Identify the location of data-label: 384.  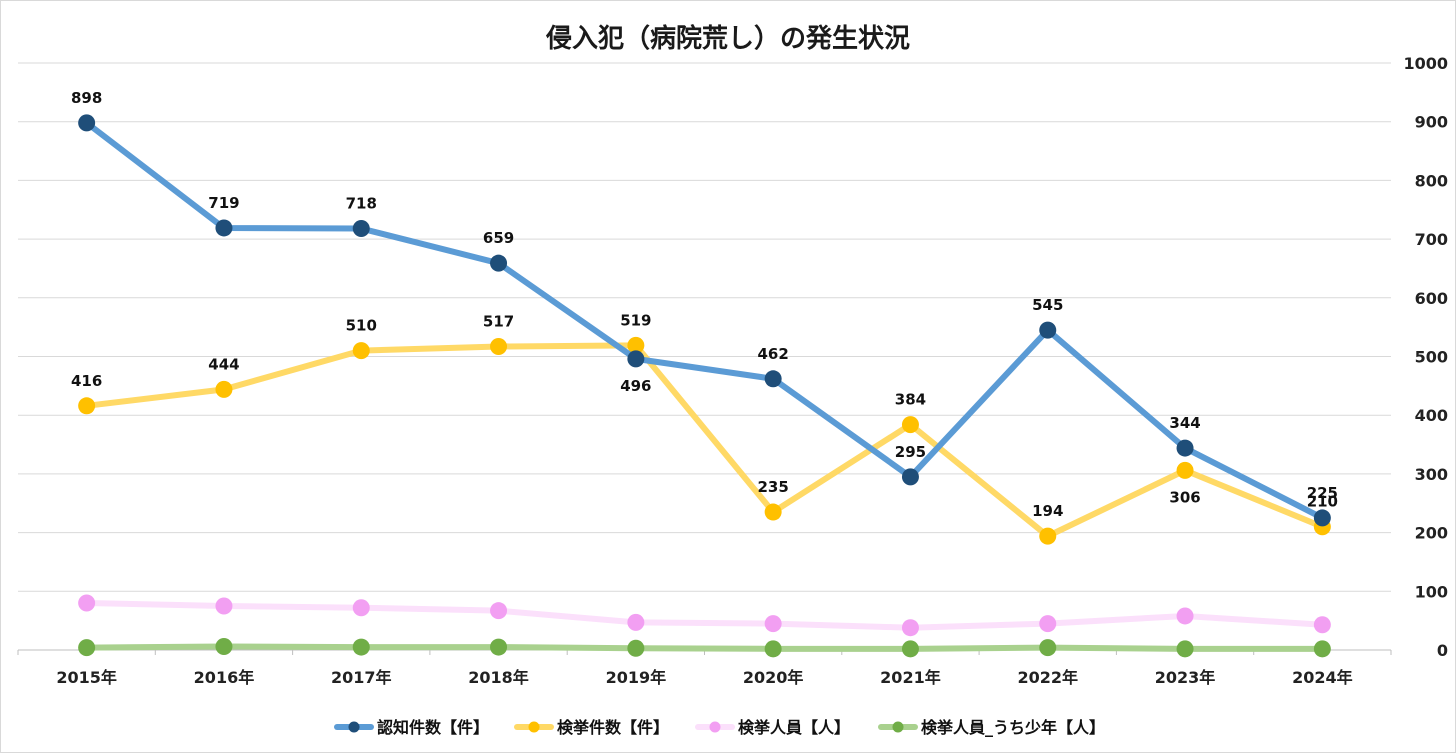
(910, 400).